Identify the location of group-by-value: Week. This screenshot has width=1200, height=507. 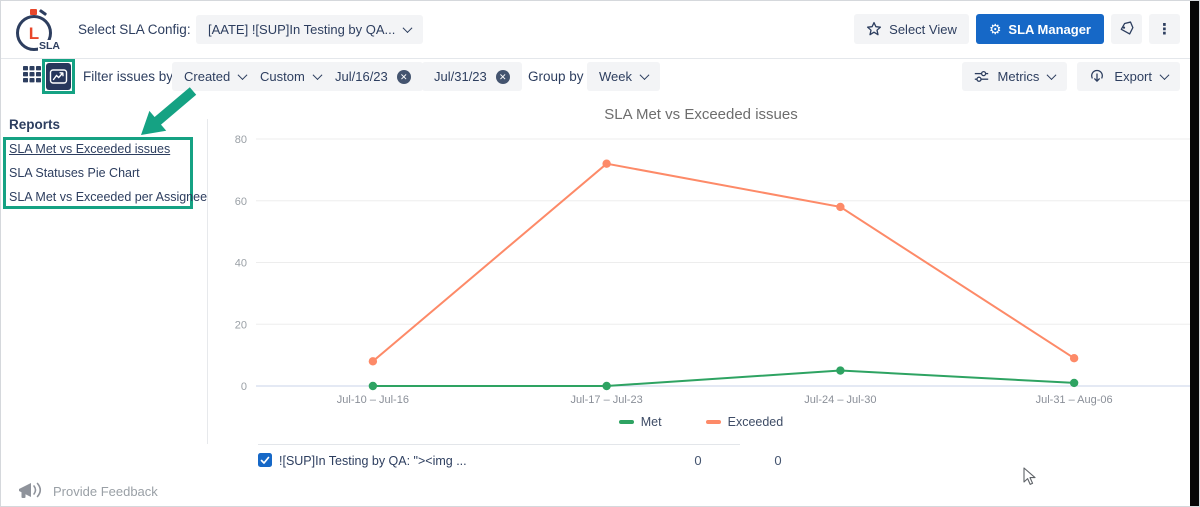
(615, 76).